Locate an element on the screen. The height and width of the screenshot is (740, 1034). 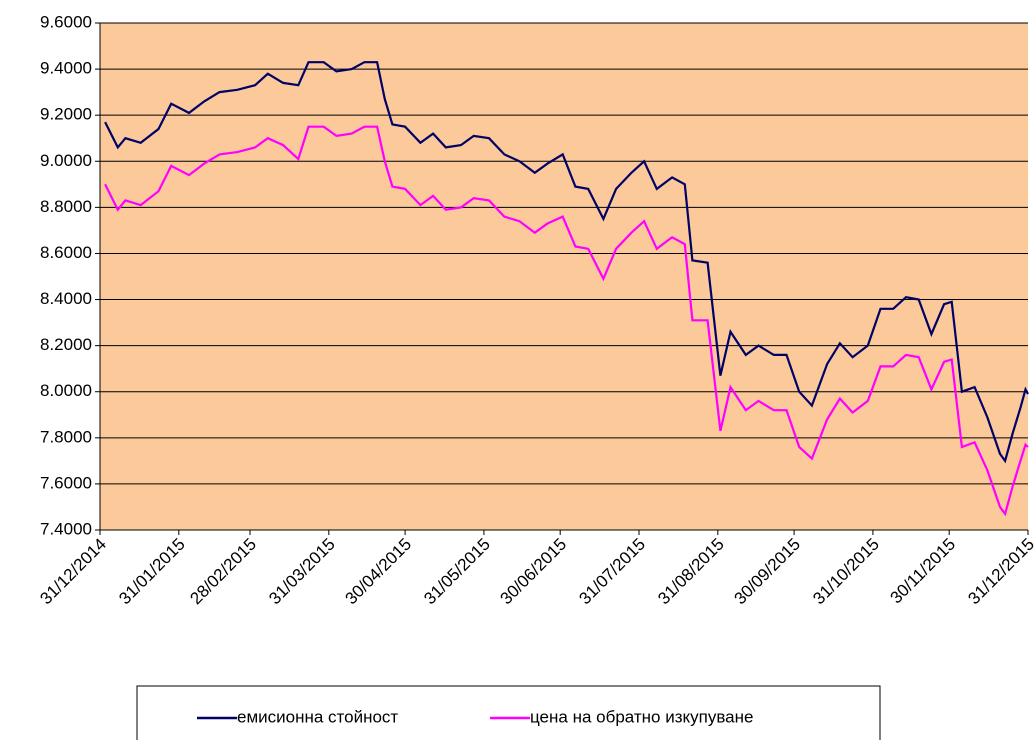
y-tick-label: 9.0000 is located at coordinates (66, 160).